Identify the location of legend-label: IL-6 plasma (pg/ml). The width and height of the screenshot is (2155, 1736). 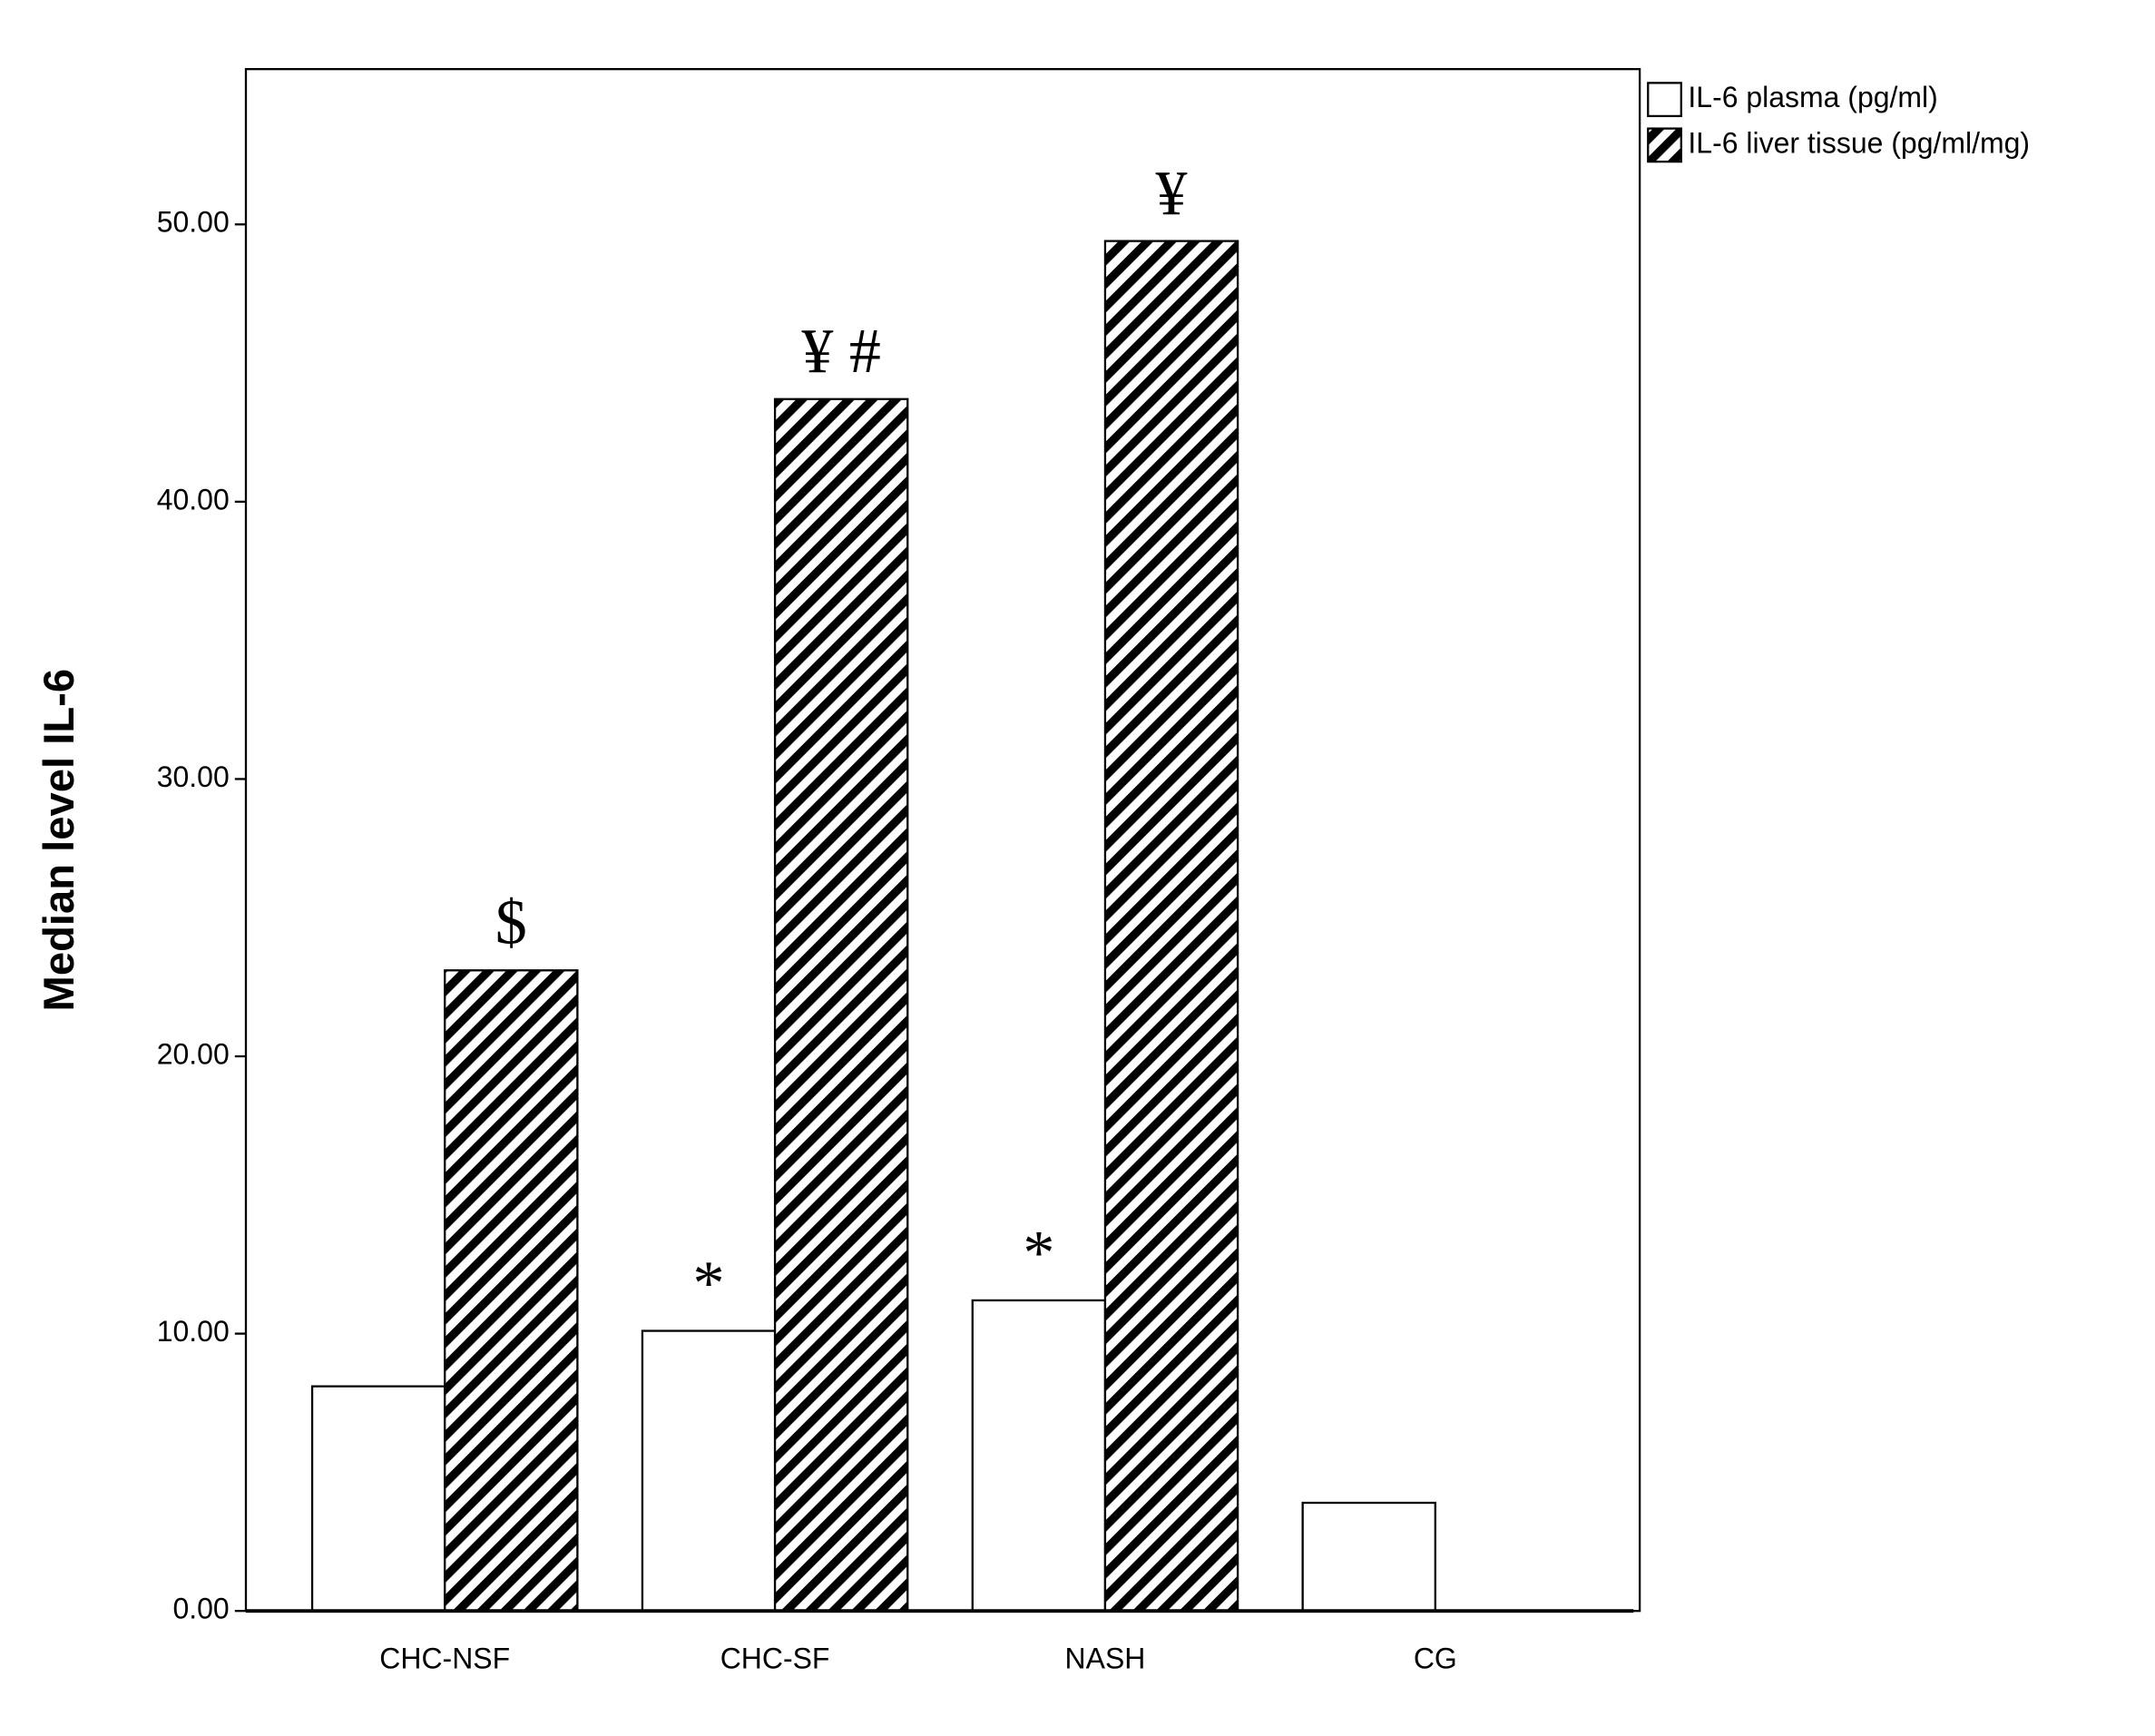
(1812, 97).